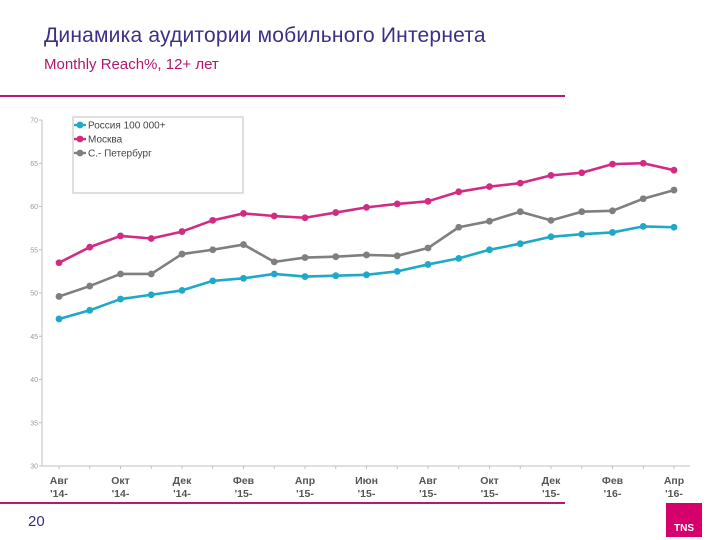 The width and height of the screenshot is (720, 540). I want to click on y-tick-label: 35, so click(34, 423).